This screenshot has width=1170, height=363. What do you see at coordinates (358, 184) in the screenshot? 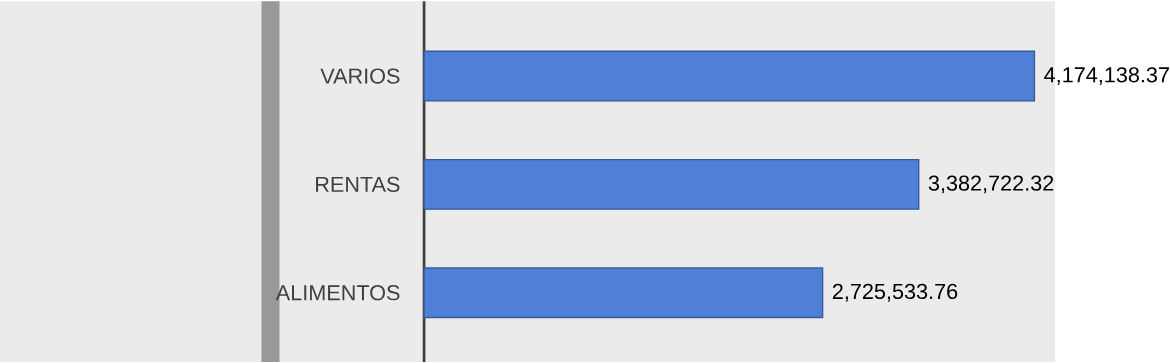
I see `y-tick-label: RENTAS` at bounding box center [358, 184].